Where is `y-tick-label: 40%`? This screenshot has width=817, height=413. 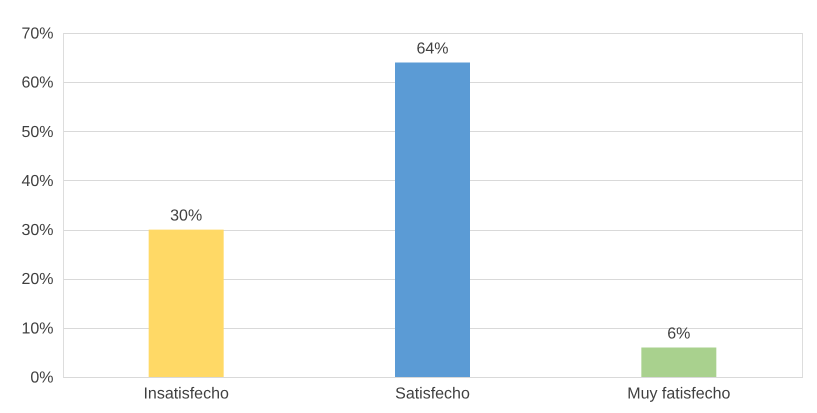 y-tick-label: 40% is located at coordinates (37, 181).